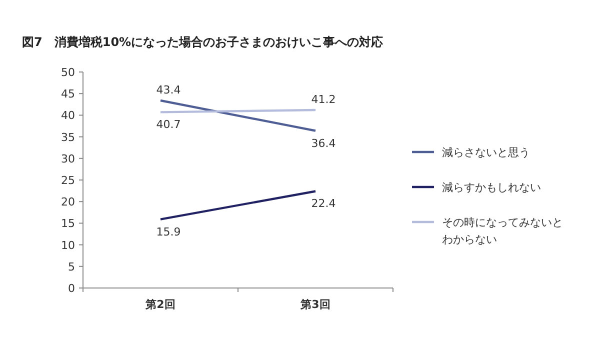 This screenshot has height=352, width=600. What do you see at coordinates (68, 137) in the screenshot?
I see `y-tick-label: 35` at bounding box center [68, 137].